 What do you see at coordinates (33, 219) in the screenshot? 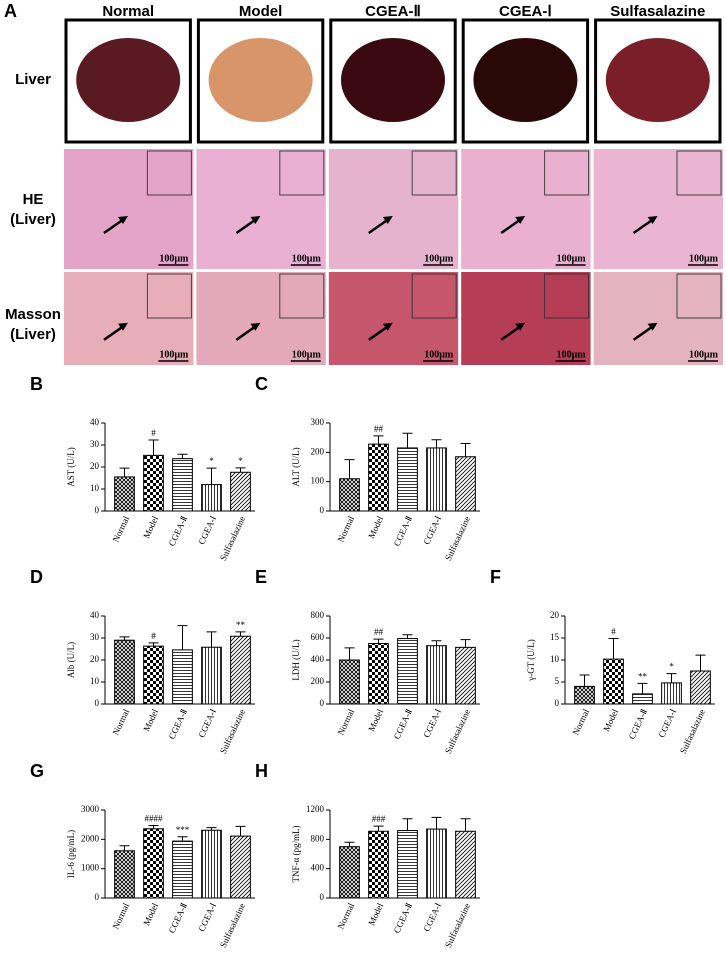
I see `row-label: (Liver)` at bounding box center [33, 219].